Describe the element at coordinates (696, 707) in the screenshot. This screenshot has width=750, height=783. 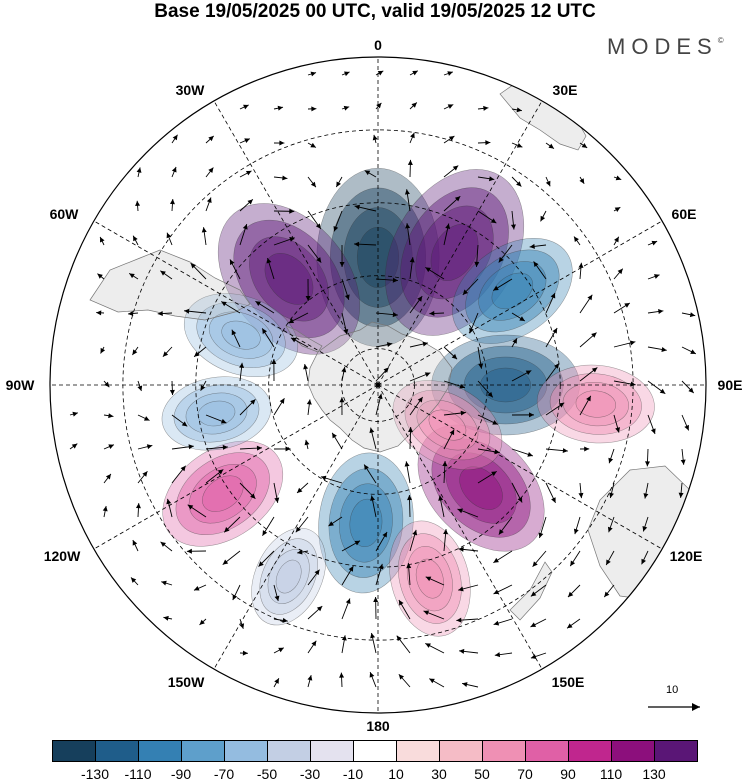
I see `vector-reference-arrowhead` at that location.